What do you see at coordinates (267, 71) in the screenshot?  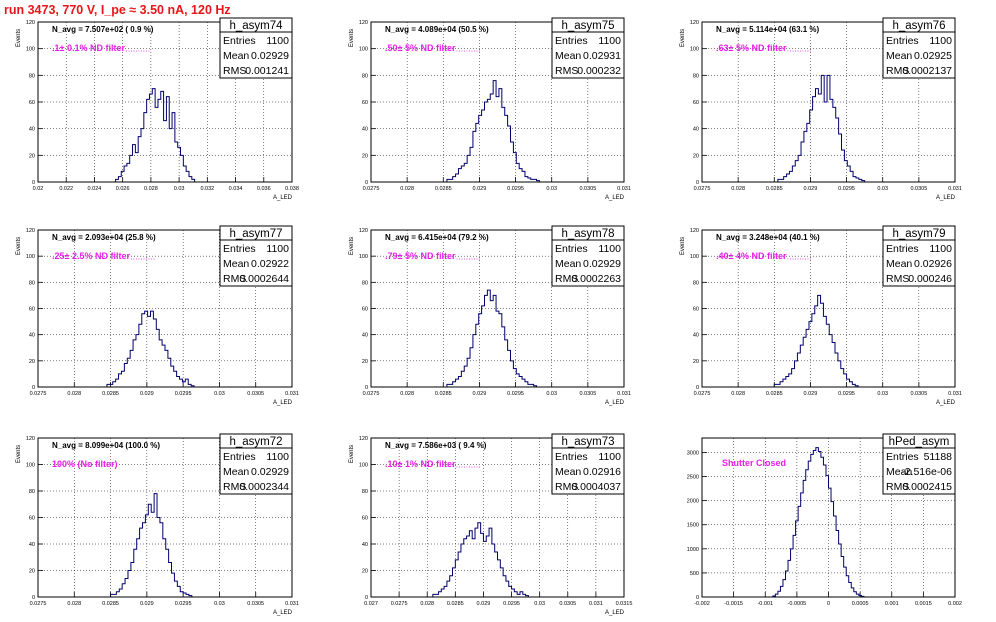 I see `stat-value-rms: 0.001241` at bounding box center [267, 71].